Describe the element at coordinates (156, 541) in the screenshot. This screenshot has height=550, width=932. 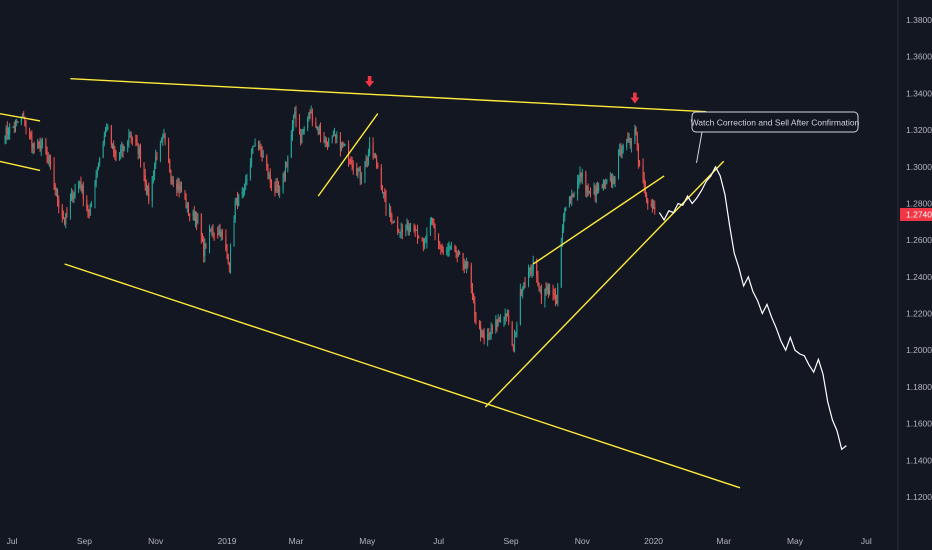
I see `x-tick-label: Nov` at that location.